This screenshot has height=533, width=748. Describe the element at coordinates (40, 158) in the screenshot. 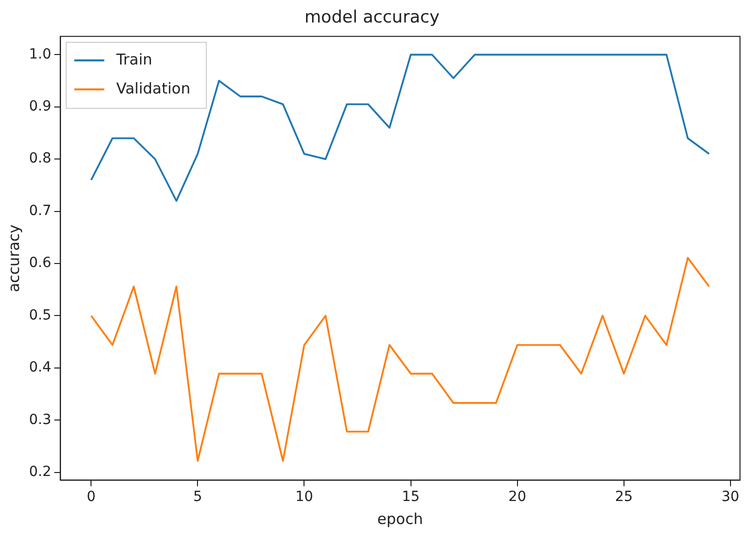

I see `y-tick-label: 0.8` at that location.